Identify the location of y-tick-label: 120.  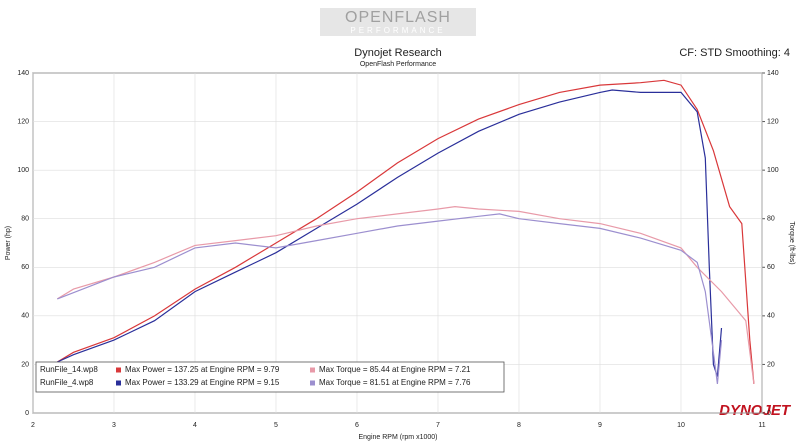
(23, 121).